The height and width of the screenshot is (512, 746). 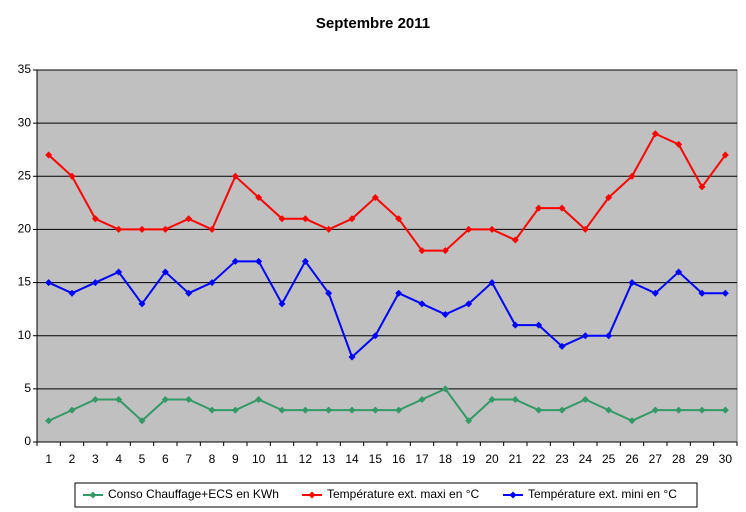 What do you see at coordinates (259, 459) in the screenshot?
I see `x-tick-label: 10` at bounding box center [259, 459].